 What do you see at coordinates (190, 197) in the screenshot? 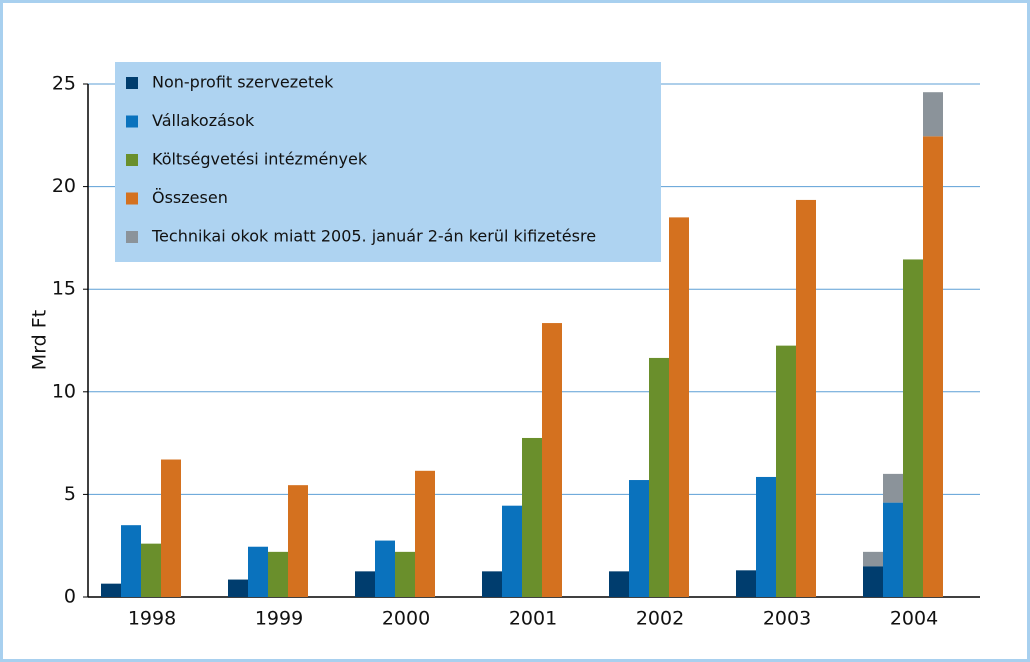
I see `legend-label: Összesen` at bounding box center [190, 197].